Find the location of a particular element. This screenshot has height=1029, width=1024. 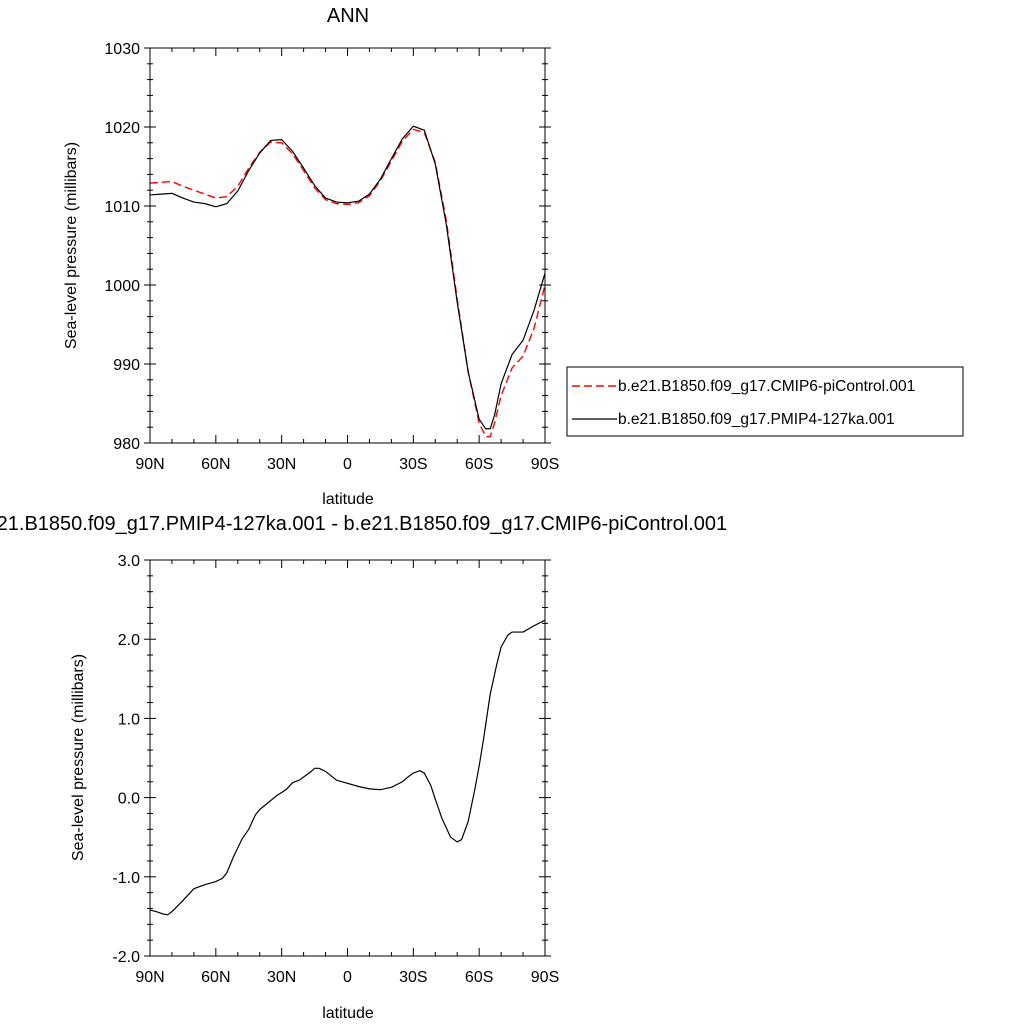

y-tick-label: -1.0 is located at coordinates (126, 878).